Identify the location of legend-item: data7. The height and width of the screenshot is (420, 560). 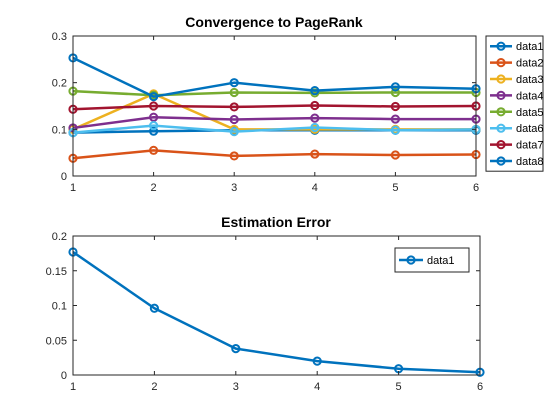
(517, 146).